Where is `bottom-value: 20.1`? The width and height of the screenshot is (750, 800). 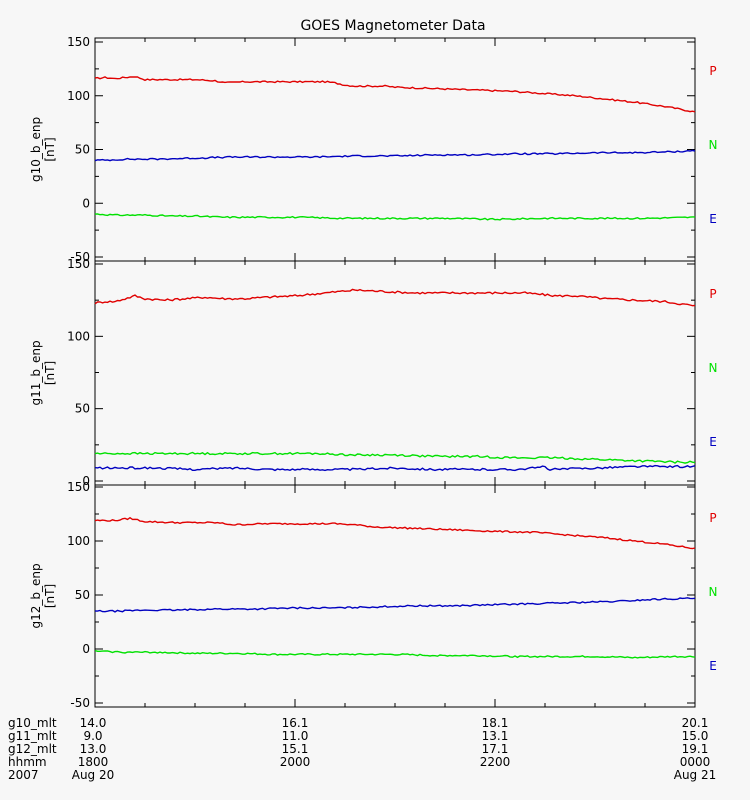
bottom-value: 20.1 is located at coordinates (695, 723).